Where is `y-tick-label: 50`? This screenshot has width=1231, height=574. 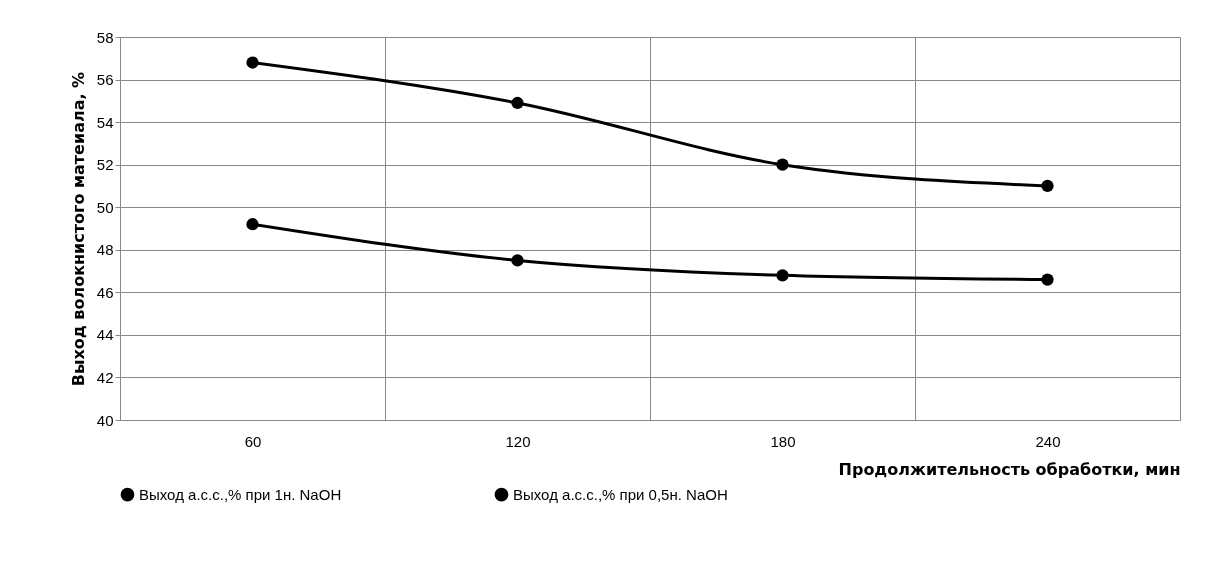
y-tick-label: 50 is located at coordinates (105, 207).